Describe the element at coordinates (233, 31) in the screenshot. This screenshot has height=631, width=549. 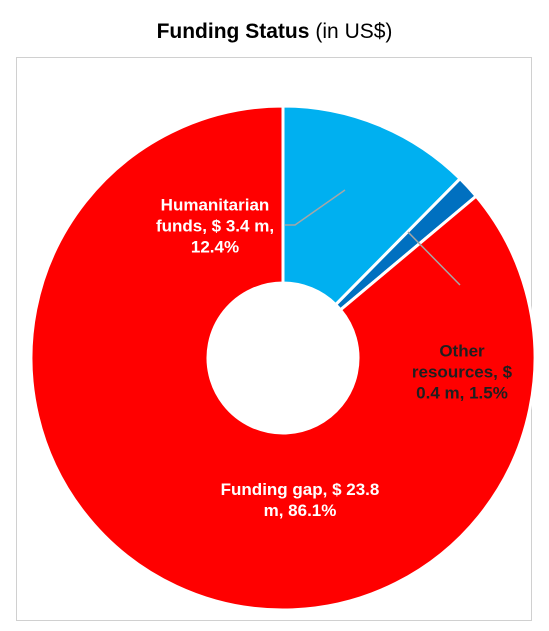
I see `chart-title: Funding Status` at that location.